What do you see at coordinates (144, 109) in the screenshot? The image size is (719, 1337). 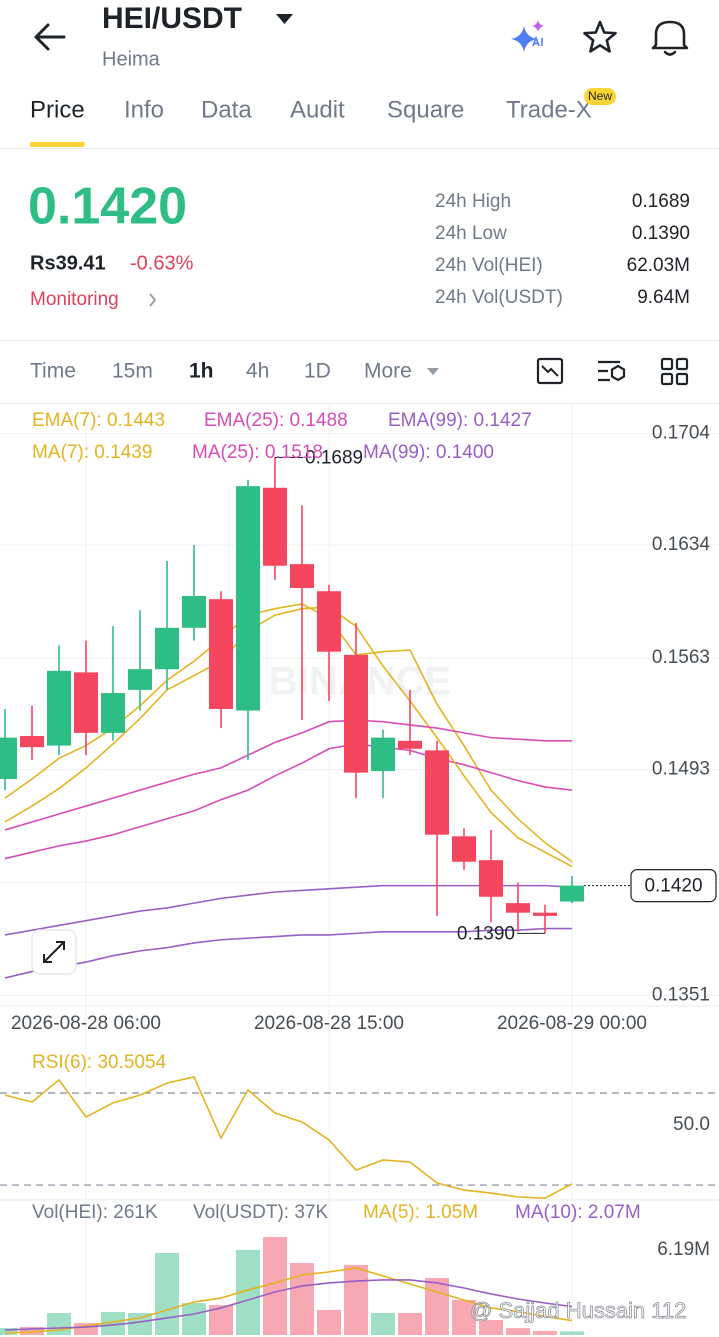 I see `tab: Info` at bounding box center [144, 109].